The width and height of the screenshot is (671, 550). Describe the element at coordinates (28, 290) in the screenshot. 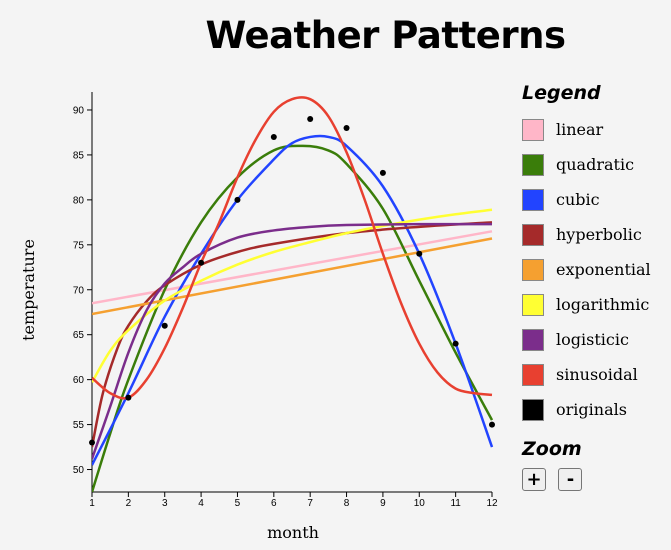

I see `y-axis-label: temperature` at that location.